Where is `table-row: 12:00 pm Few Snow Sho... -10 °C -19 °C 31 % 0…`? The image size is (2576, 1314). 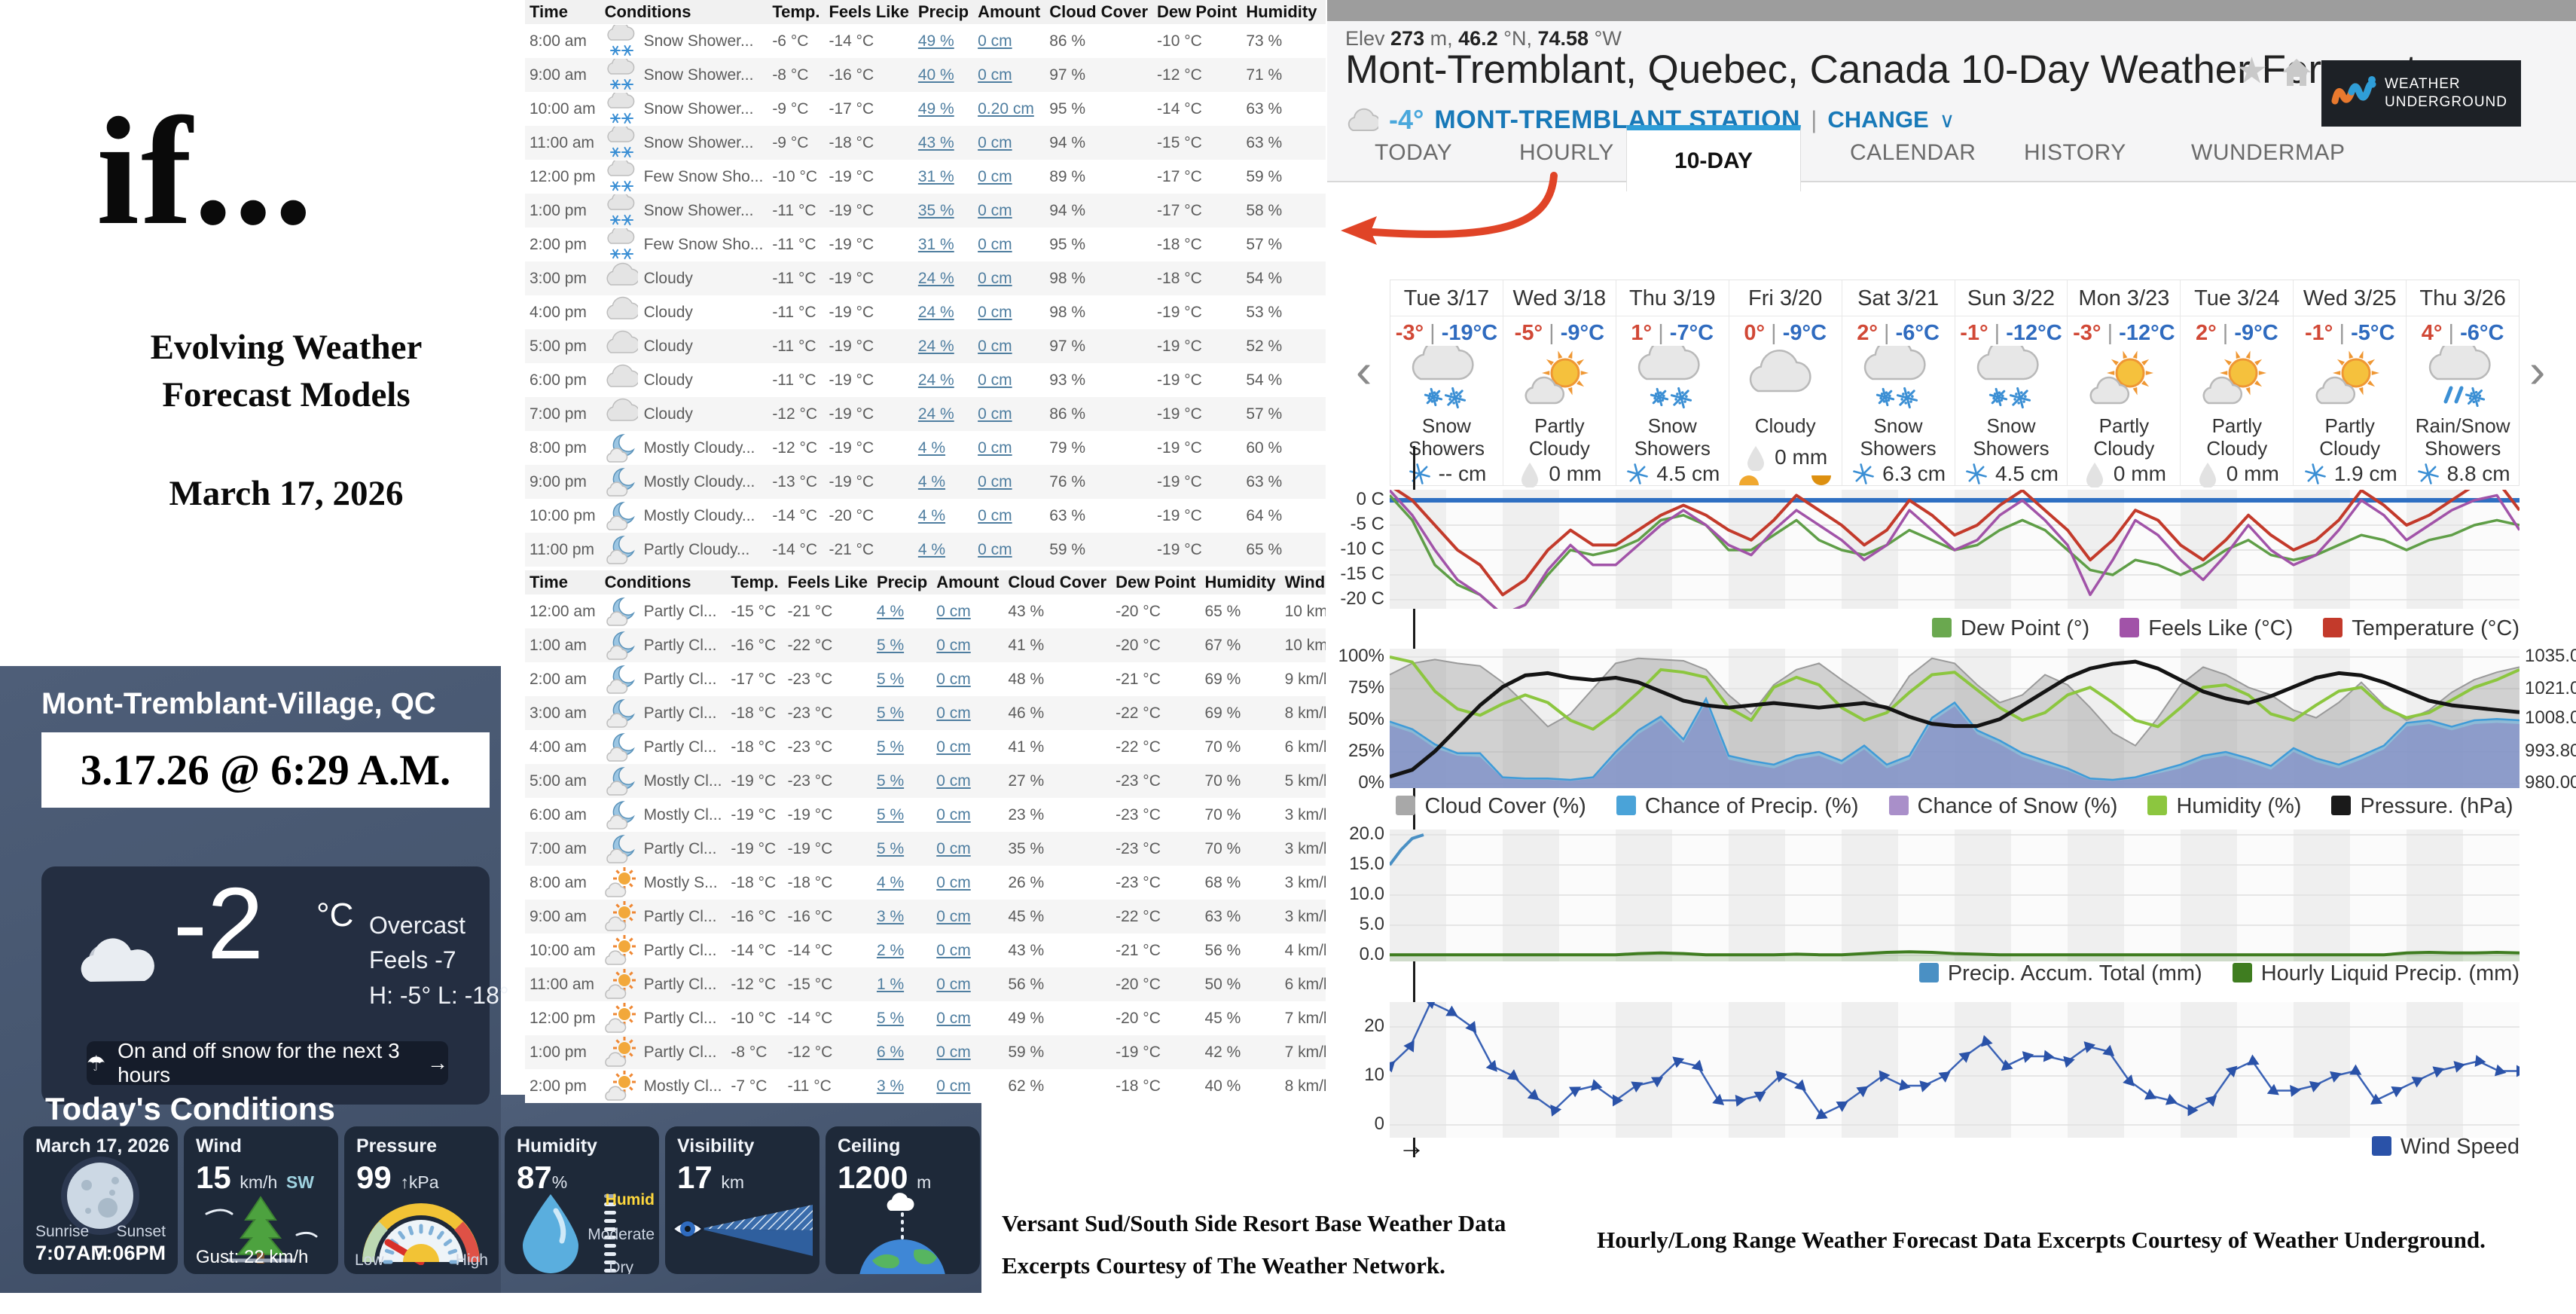 table-row: 12:00 pm Few Snow Sho... -10 °C -19 °C 31 % 0… is located at coordinates (925, 177).